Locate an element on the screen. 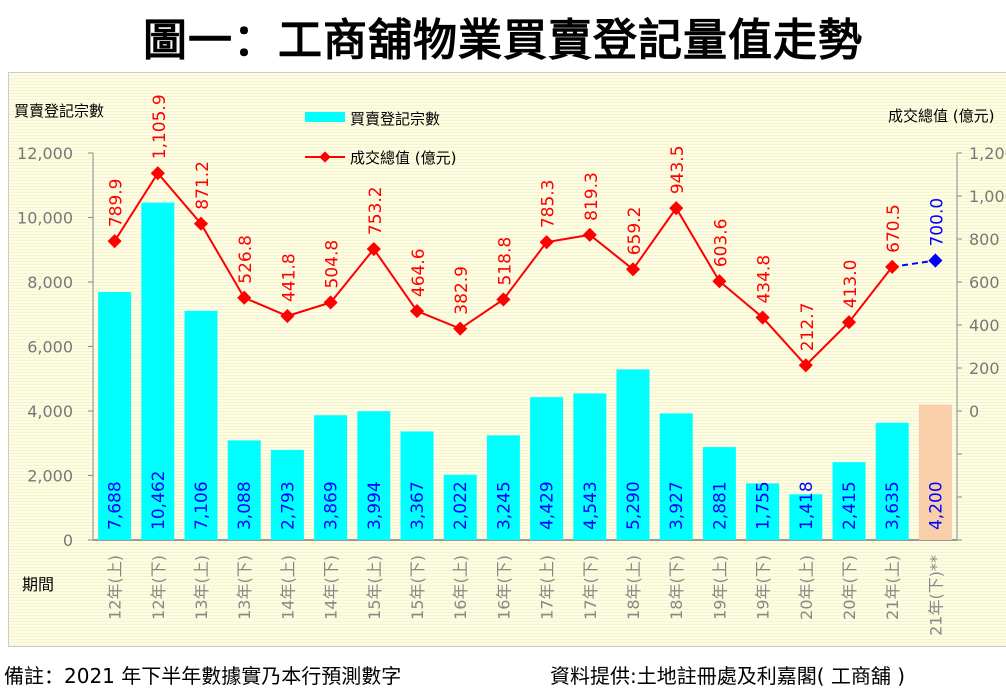  line-label: 526.8 is located at coordinates (246, 259).